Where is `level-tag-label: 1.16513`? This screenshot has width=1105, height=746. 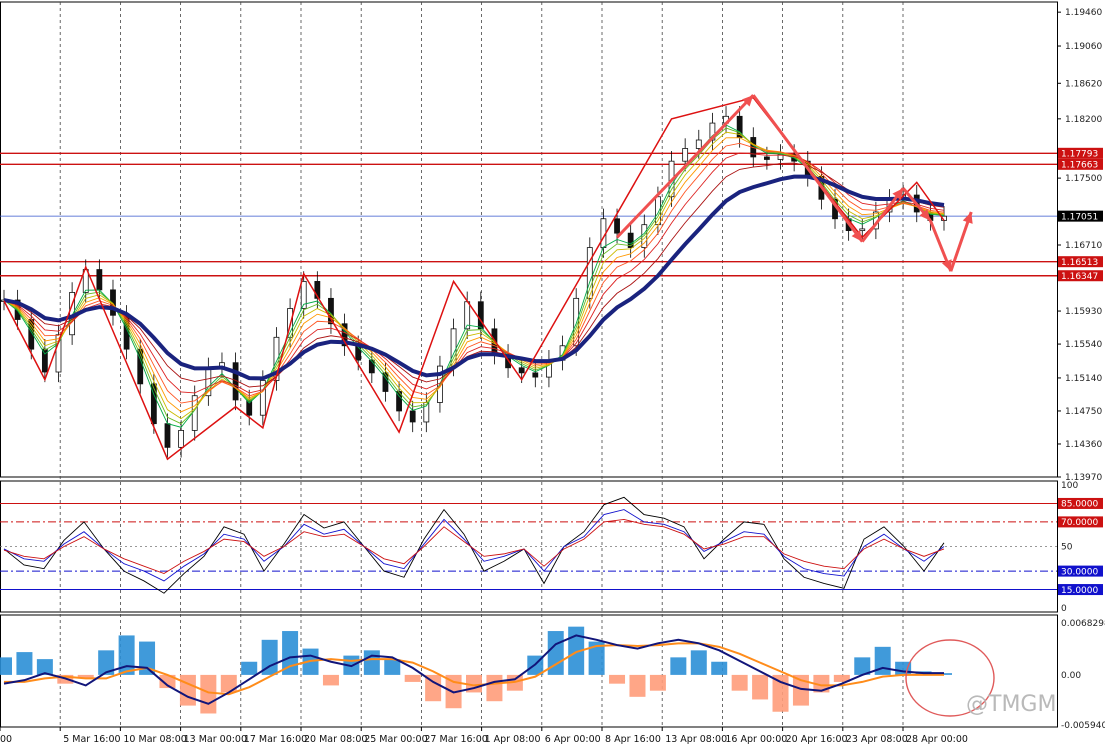
level-tag-label: 1.16513 is located at coordinates (1079, 263).